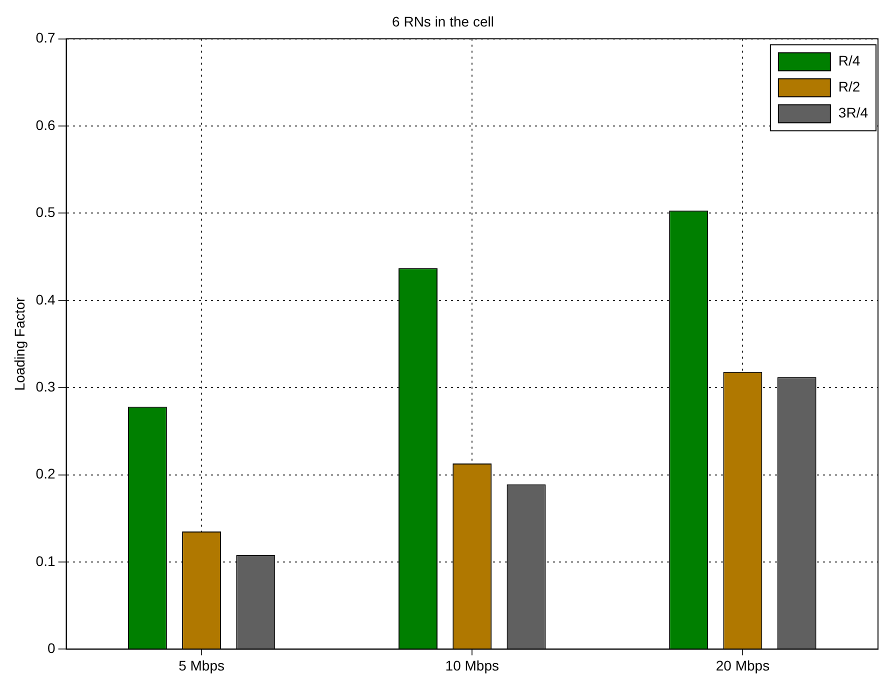 The image size is (890, 686). I want to click on legend-label: R/4, so click(849, 60).